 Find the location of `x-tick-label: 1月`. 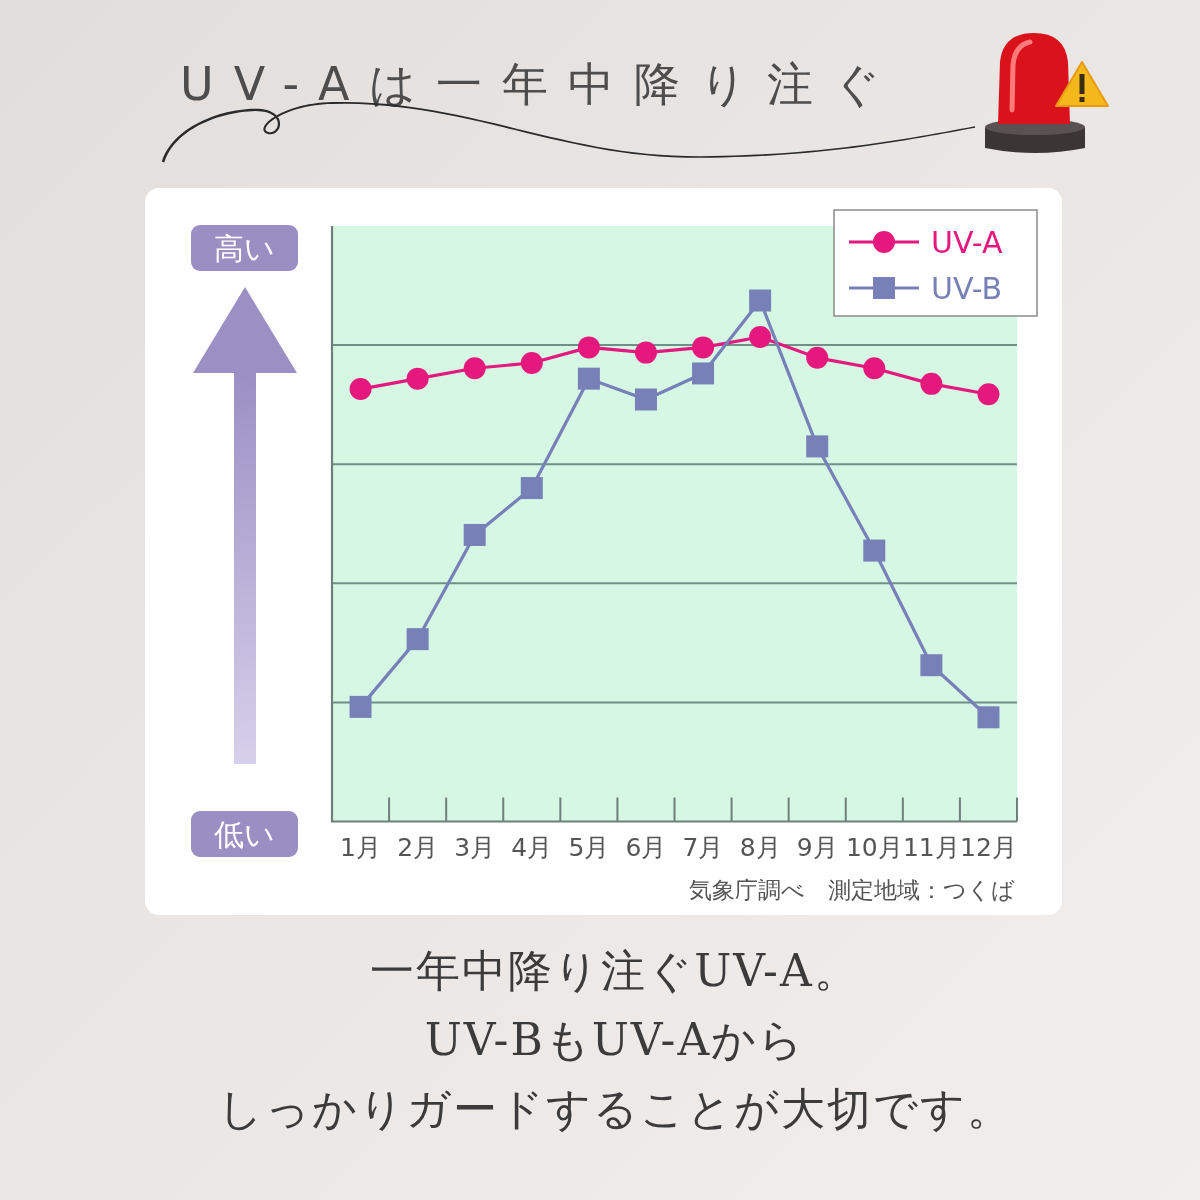

x-tick-label: 1月 is located at coordinates (360, 847).